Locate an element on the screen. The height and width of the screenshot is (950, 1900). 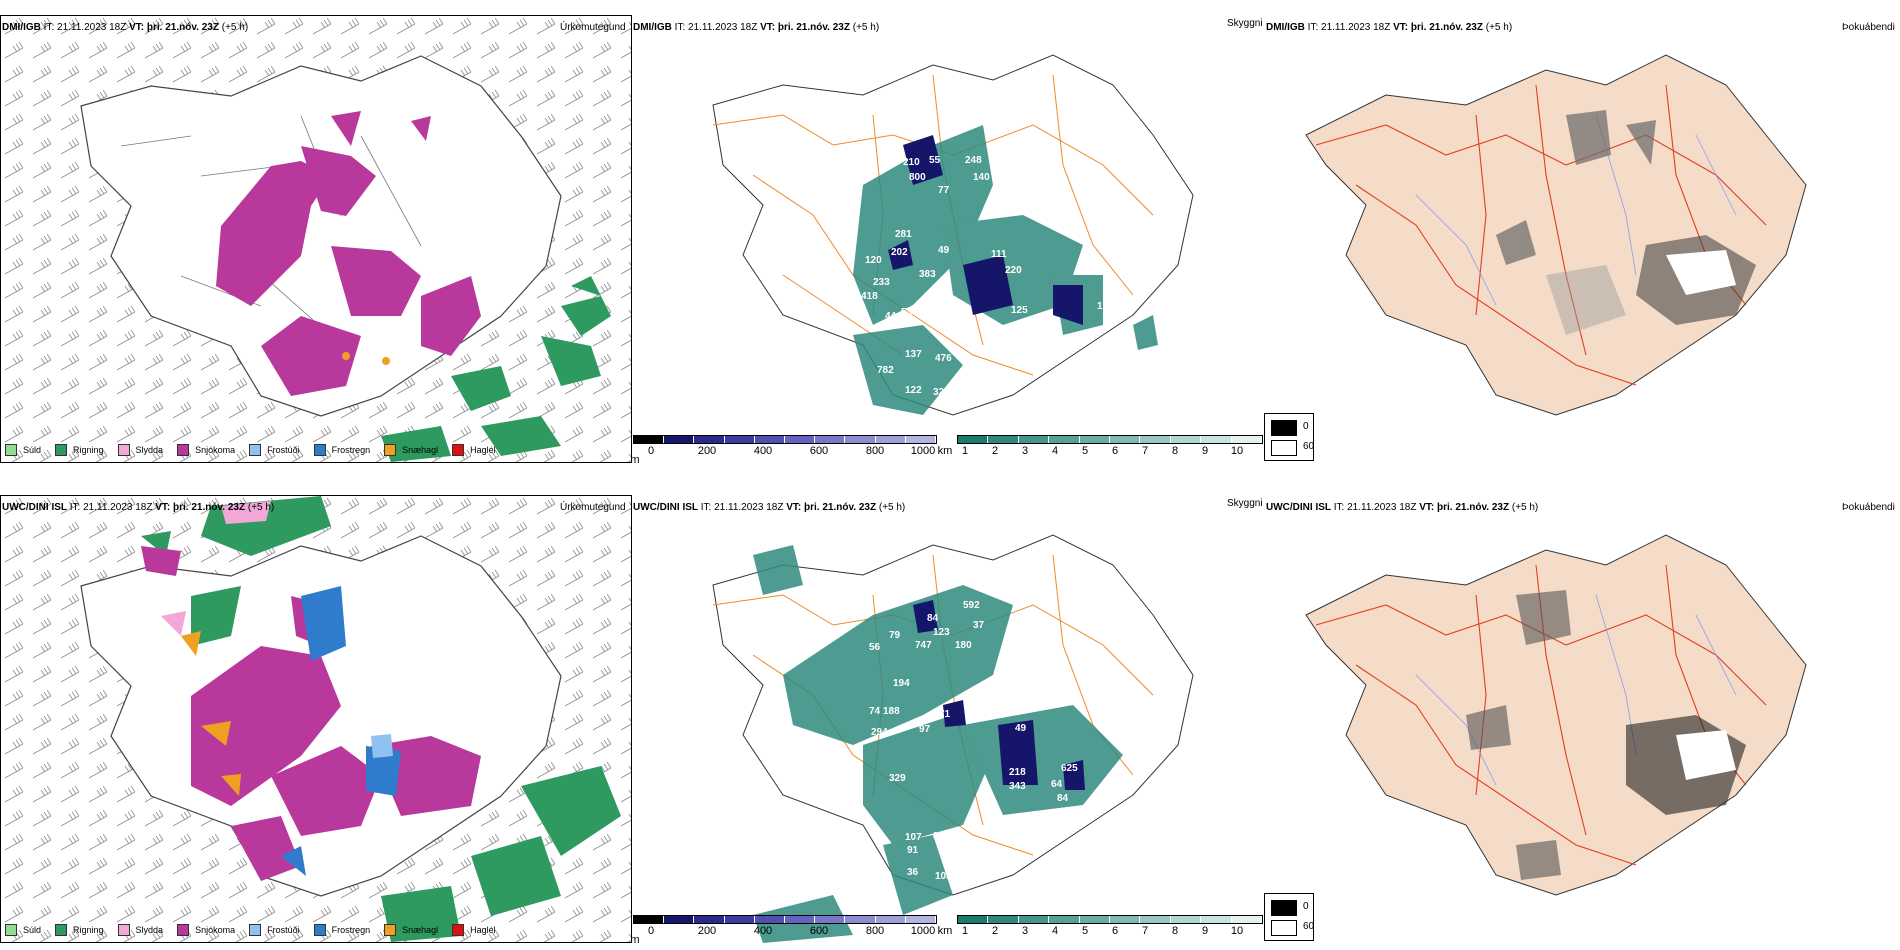
ceiling-label: 281 is located at coordinates (903, 234).